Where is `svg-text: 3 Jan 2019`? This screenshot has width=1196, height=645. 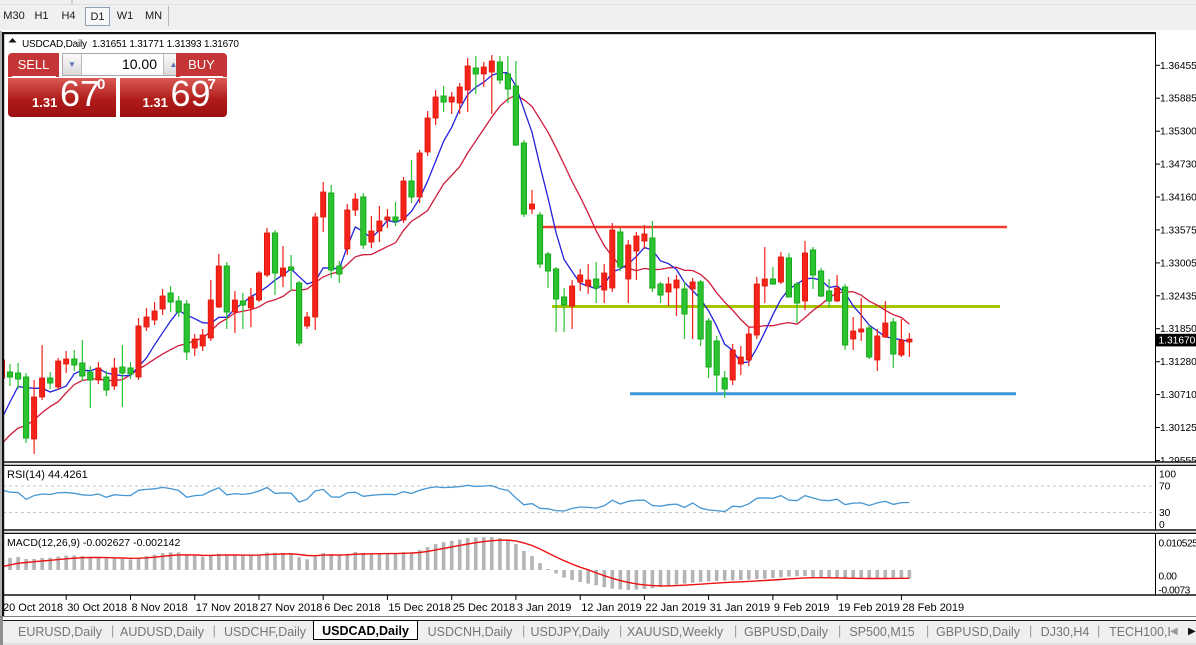
svg-text: 3 Jan 2019 is located at coordinates (544, 608).